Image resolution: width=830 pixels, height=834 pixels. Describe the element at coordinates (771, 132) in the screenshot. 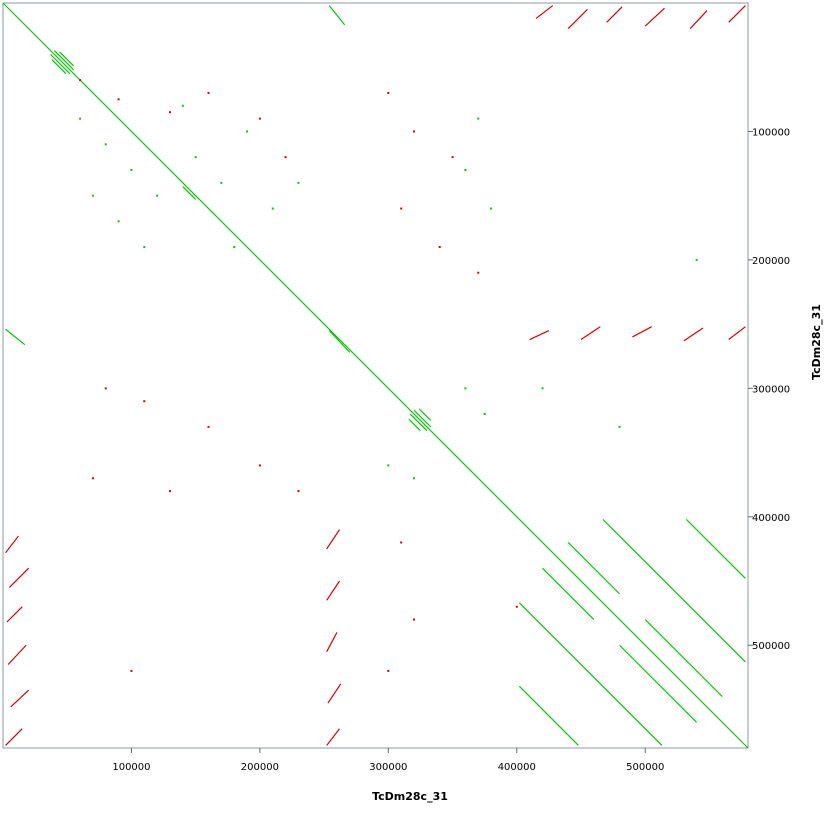

I see `y-tick-label: 100000` at that location.